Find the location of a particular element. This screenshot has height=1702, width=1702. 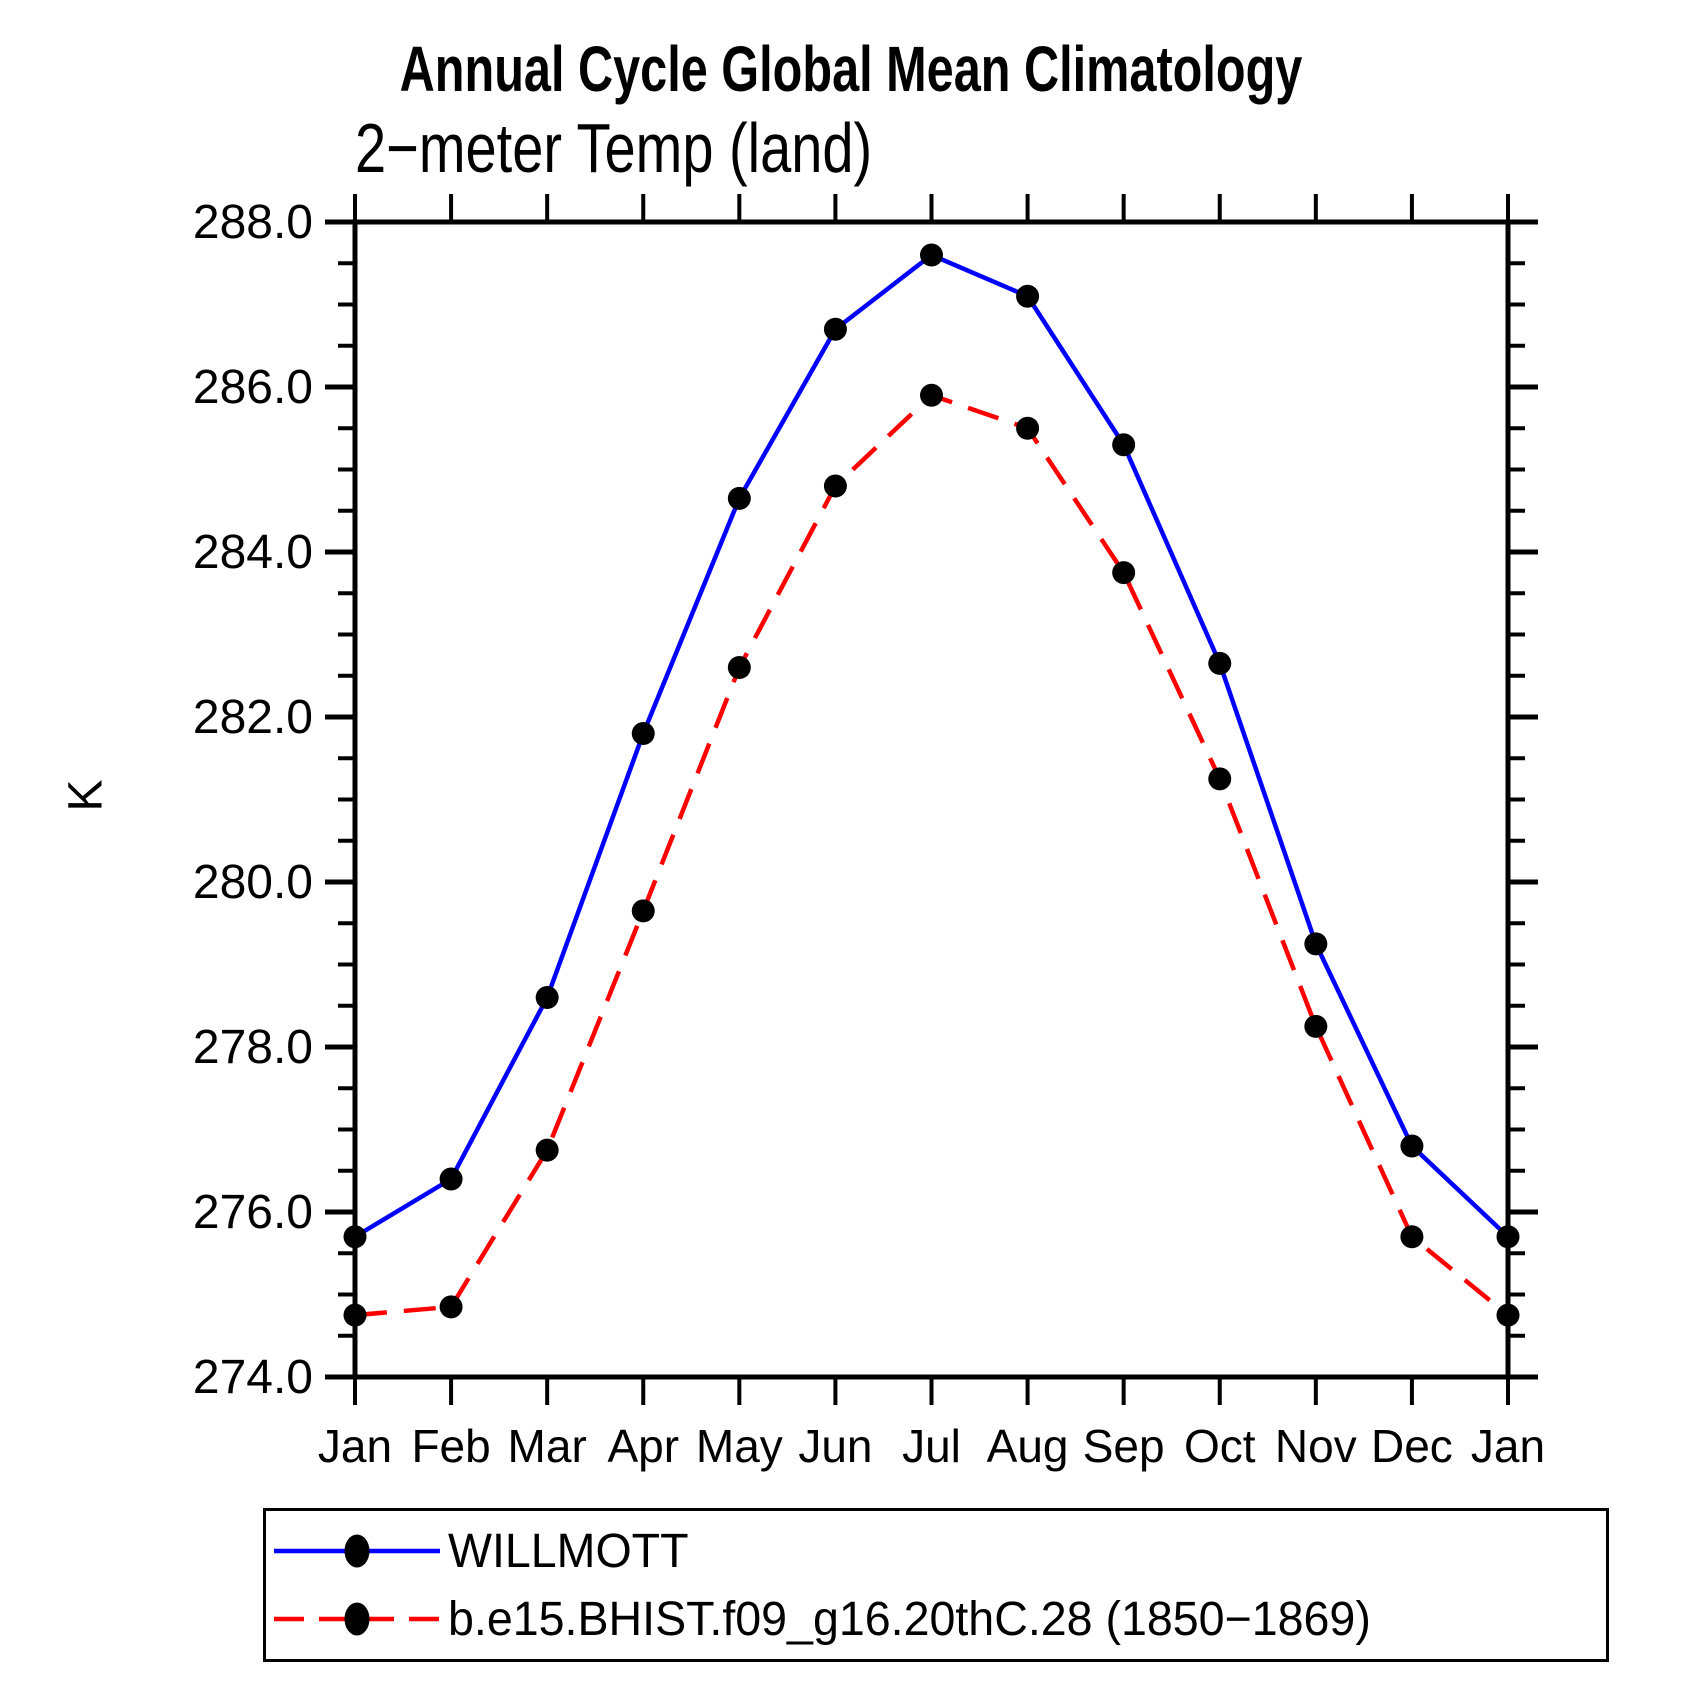

y-axis-tick-label: 286.0 is located at coordinates (253, 387).